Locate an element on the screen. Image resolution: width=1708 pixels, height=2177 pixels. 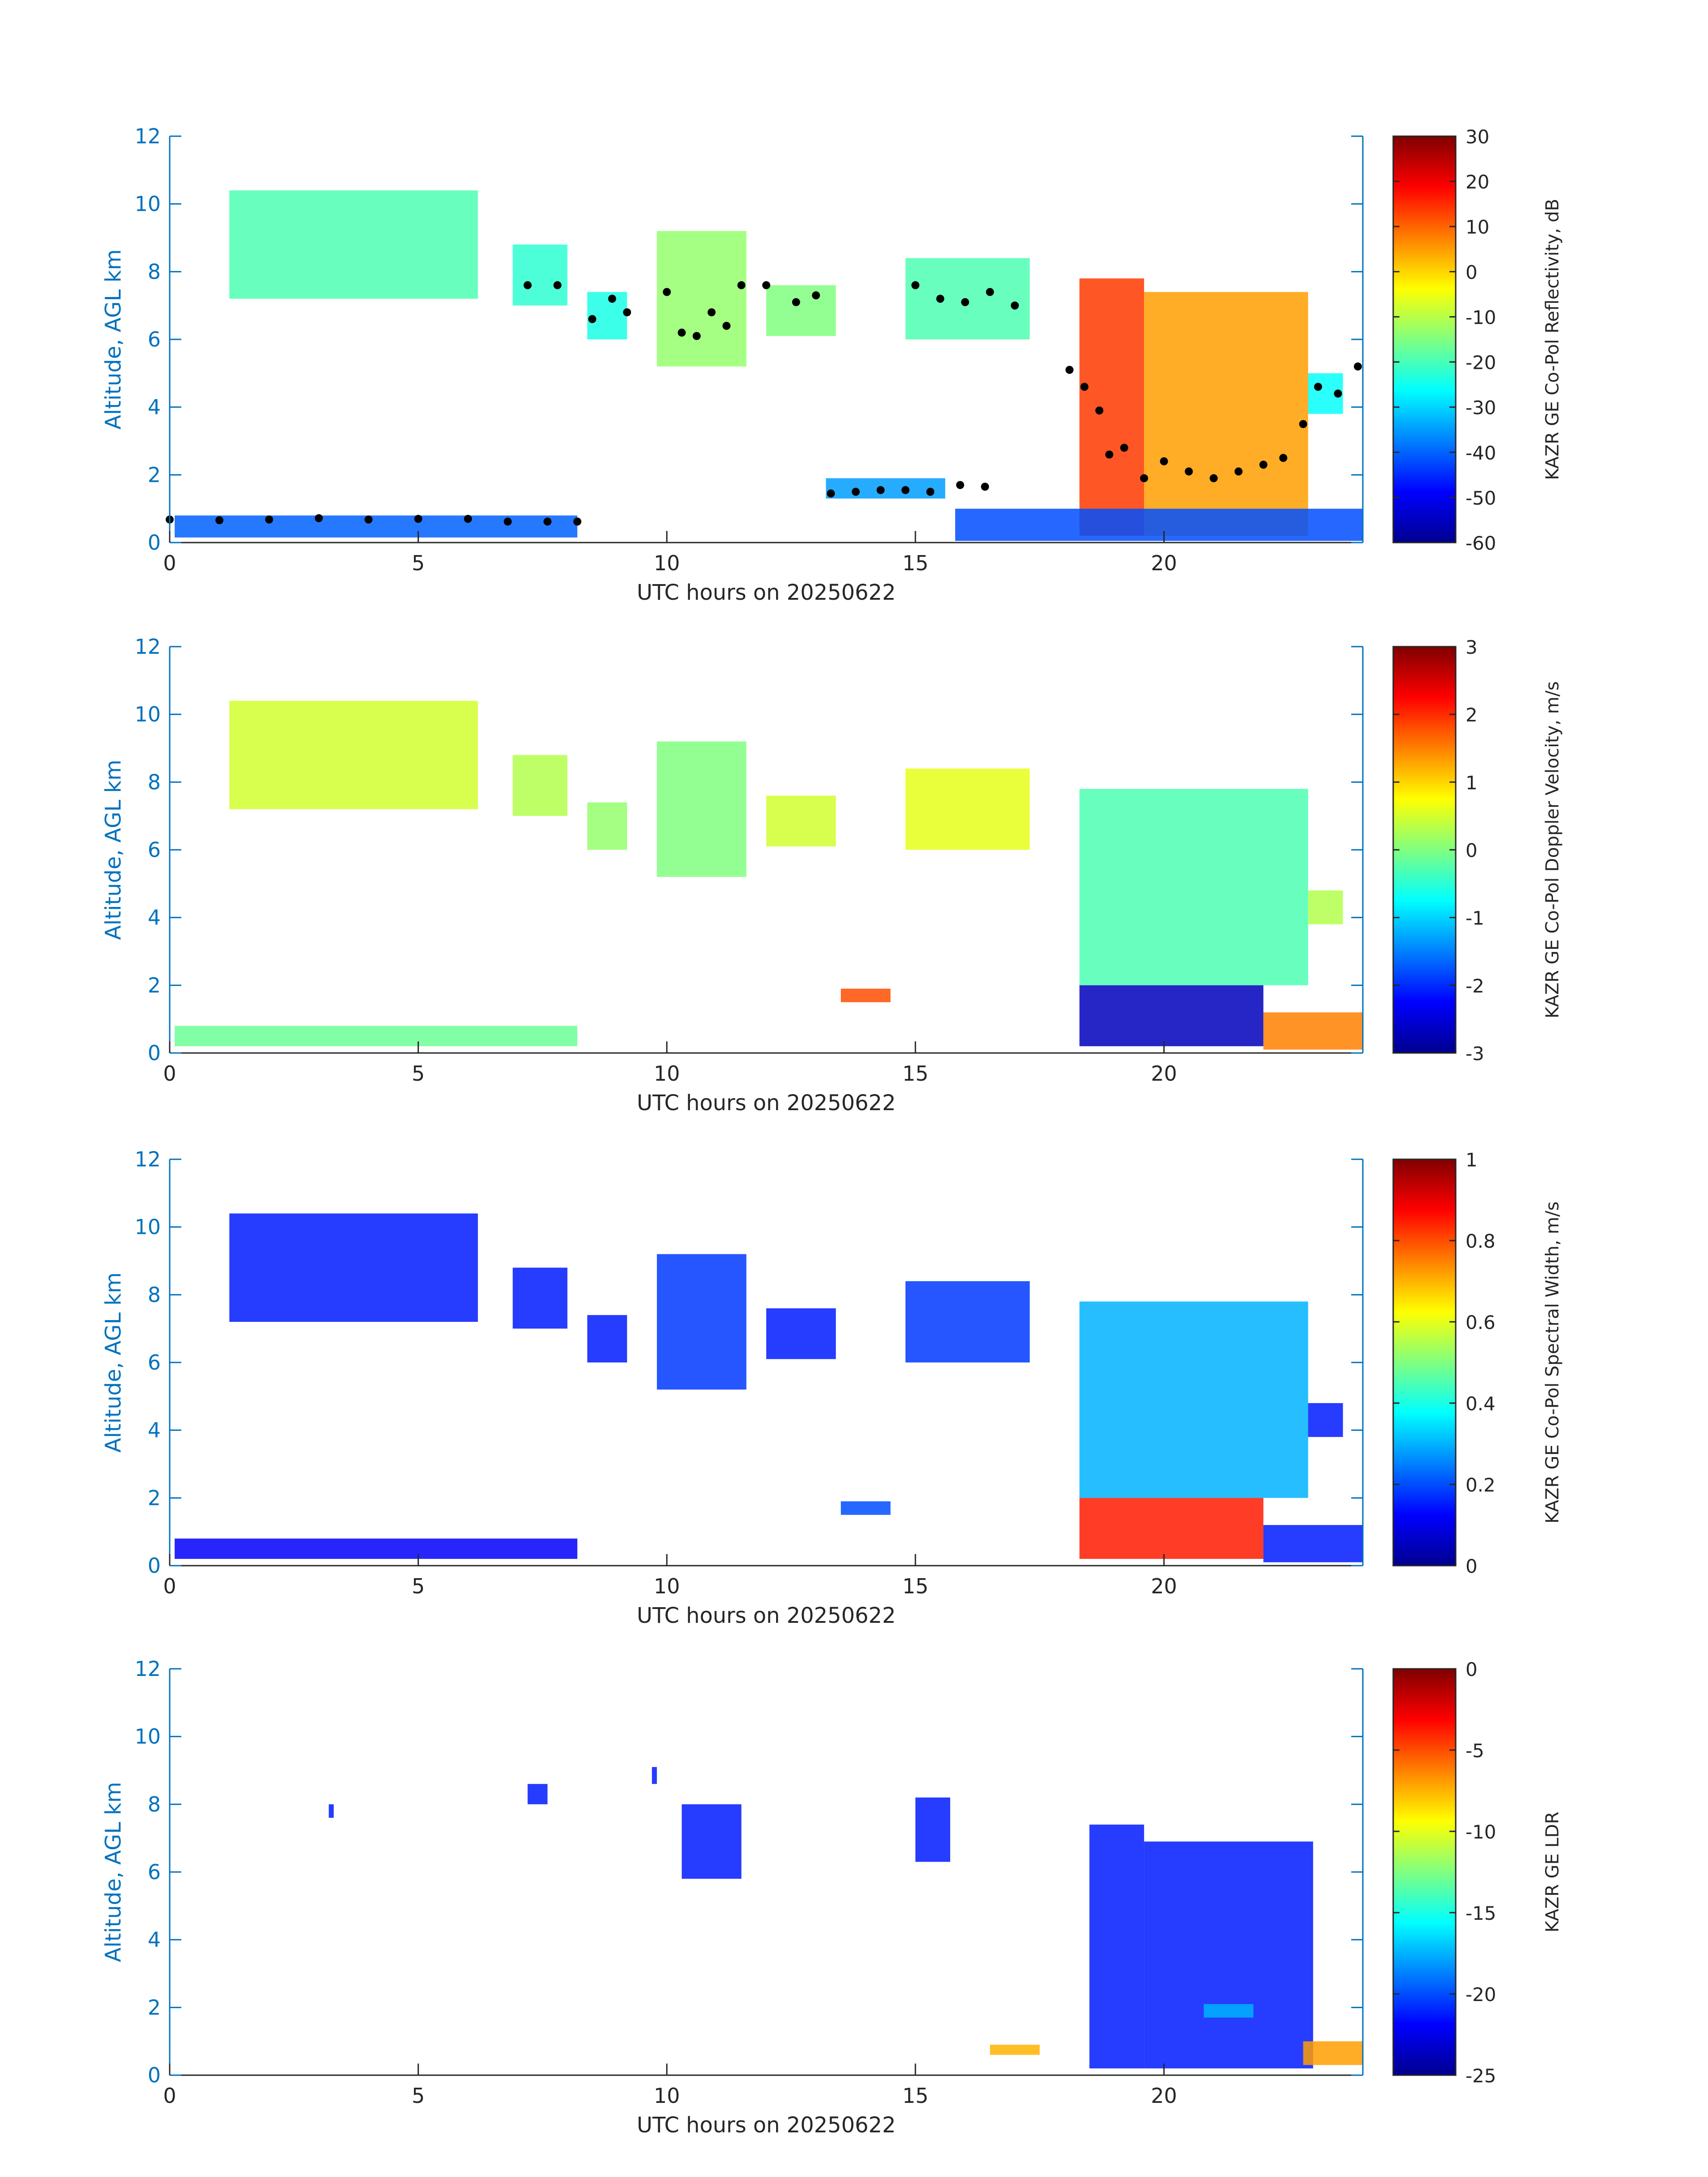
colorbar-tick-label: -60 is located at coordinates (1481, 543).